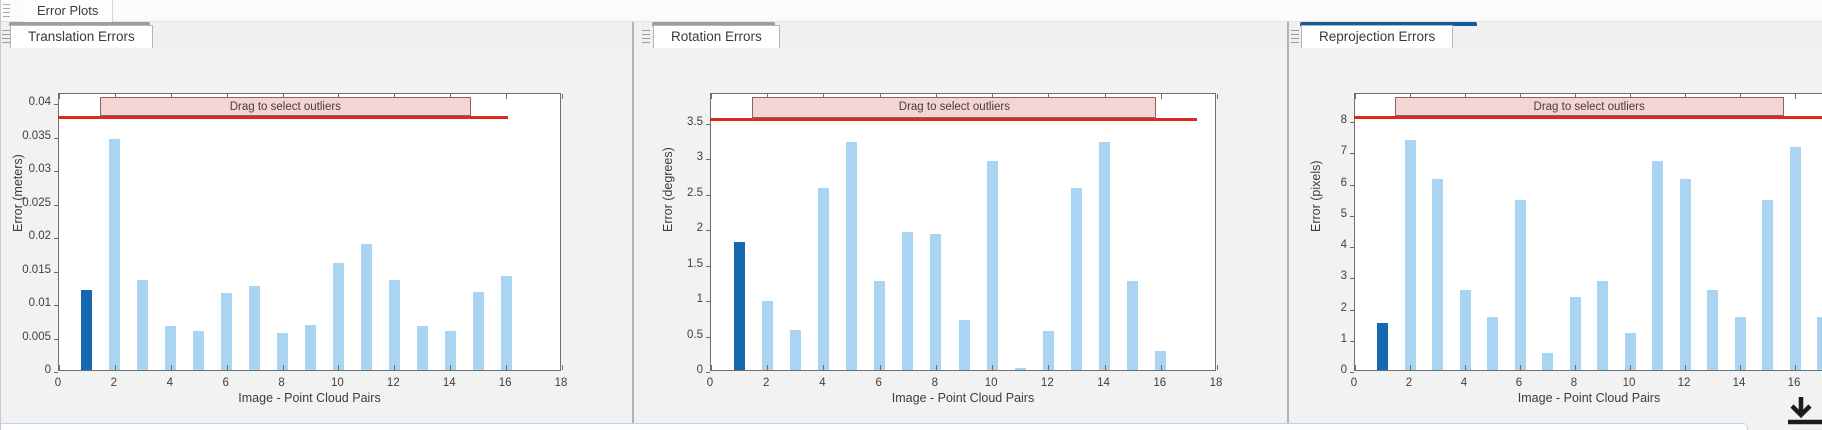 The height and width of the screenshot is (430, 1822). Describe the element at coordinates (1804, 413) in the screenshot. I see `download-icon` at that location.